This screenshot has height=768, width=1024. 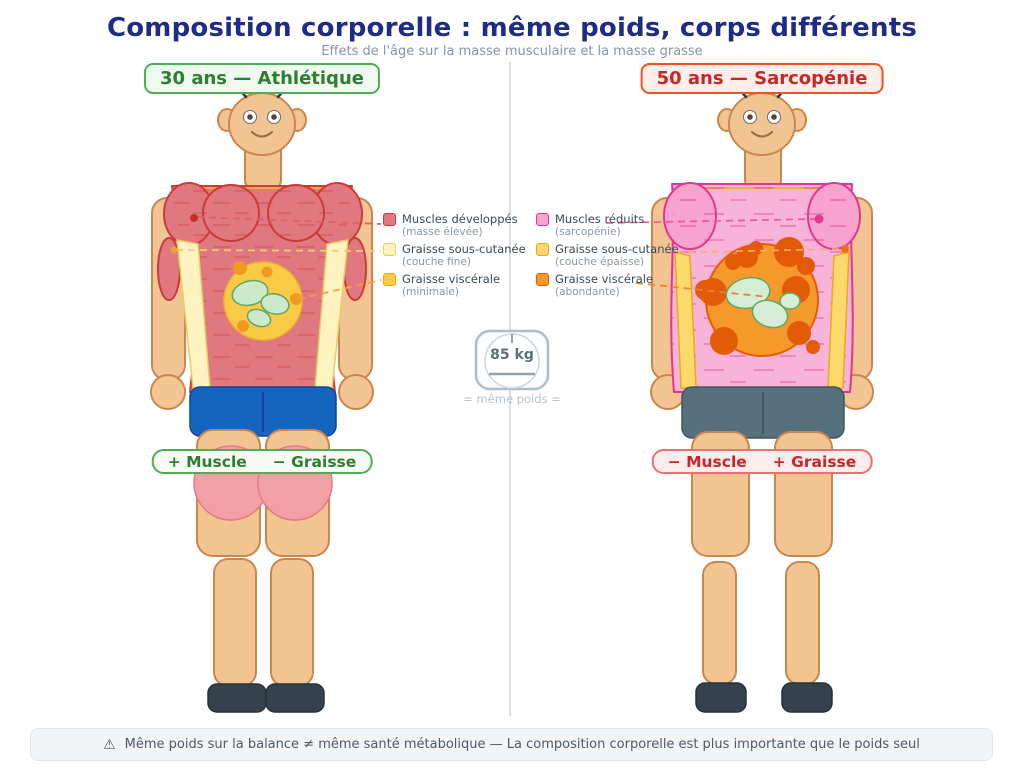 What do you see at coordinates (814, 461) in the screenshot?
I see `plus-fat-label: + Graisse` at bounding box center [814, 461].